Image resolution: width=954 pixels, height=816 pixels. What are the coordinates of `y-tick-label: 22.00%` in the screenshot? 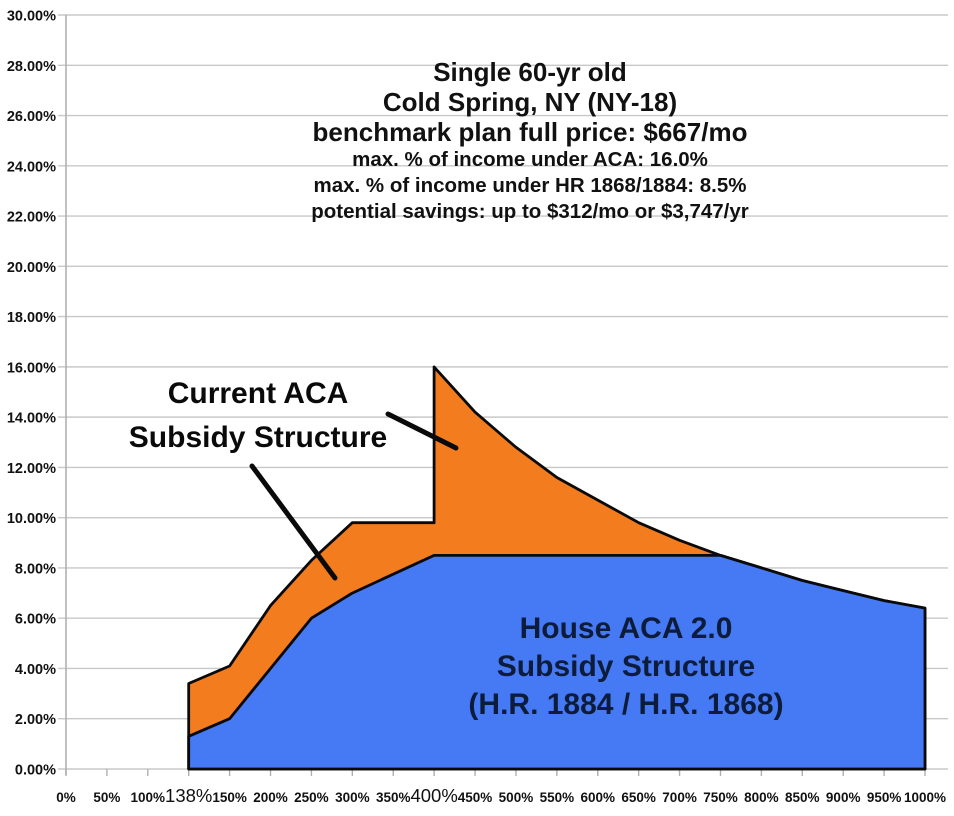 It's located at (31, 218).